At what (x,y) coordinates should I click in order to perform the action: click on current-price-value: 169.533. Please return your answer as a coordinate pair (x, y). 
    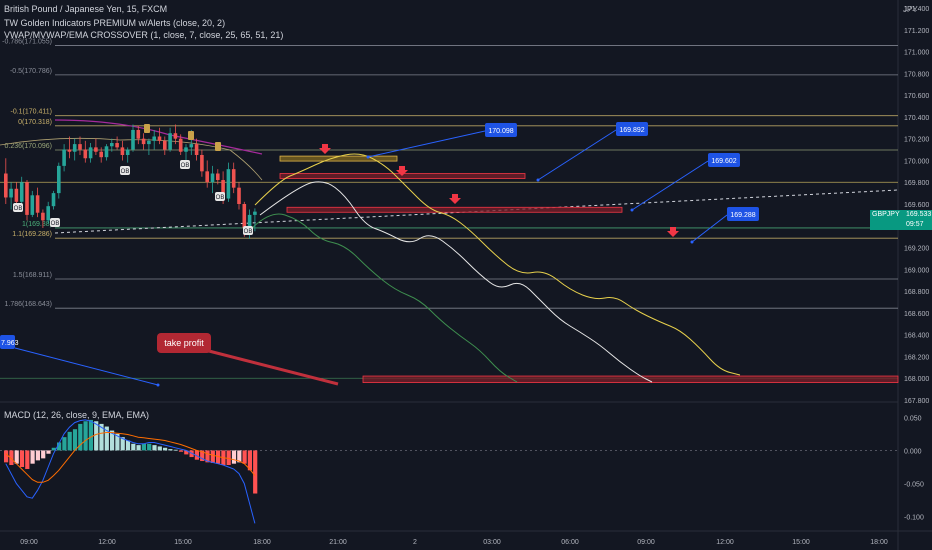
    Looking at the image, I should click on (919, 214).